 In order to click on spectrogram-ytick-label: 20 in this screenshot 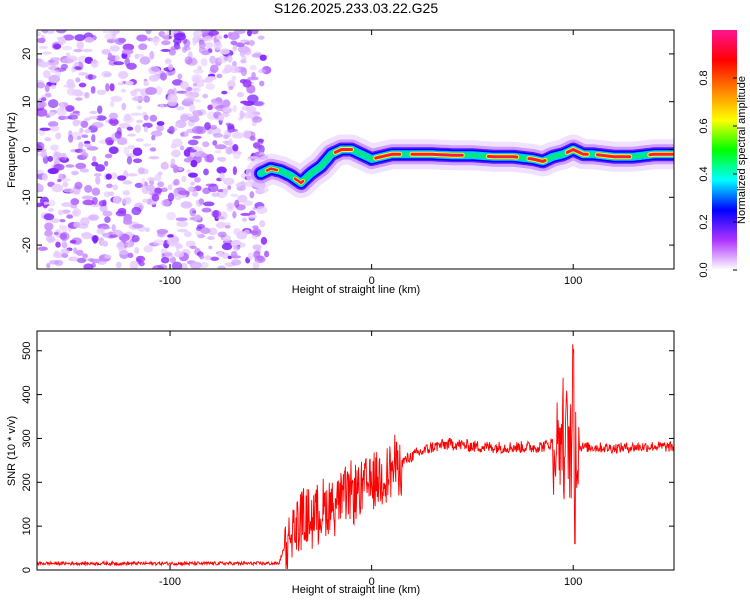, I will do `click(27, 54)`.